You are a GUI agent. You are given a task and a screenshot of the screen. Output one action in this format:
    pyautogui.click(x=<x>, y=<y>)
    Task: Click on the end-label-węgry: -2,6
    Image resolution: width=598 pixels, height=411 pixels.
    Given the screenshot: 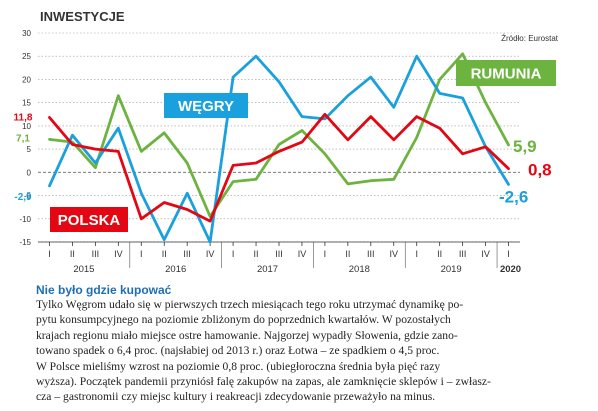 What is the action you would take?
    pyautogui.click(x=513, y=196)
    